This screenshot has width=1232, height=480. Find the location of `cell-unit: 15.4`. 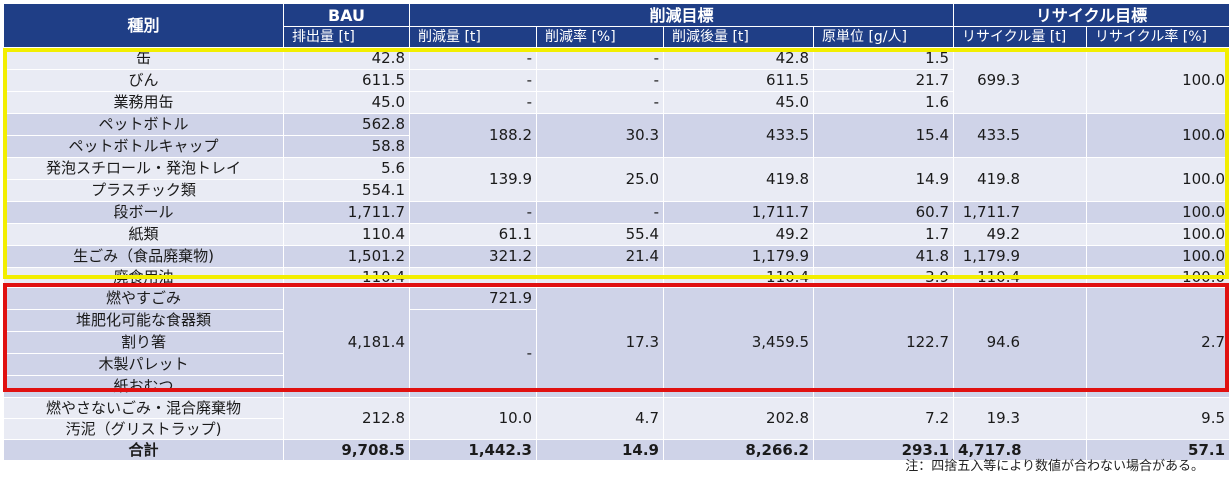

cell-unit: 15.4 is located at coordinates (883, 135).